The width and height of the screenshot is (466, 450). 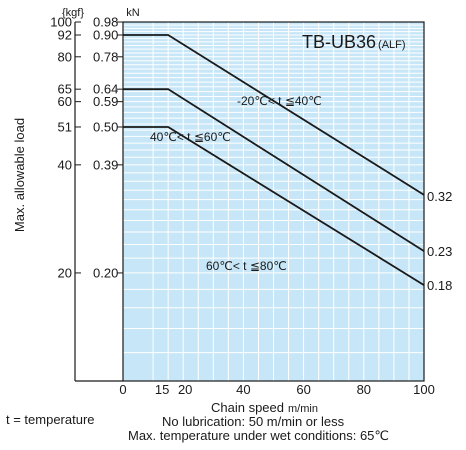 I want to click on x-axis-unit: m/min, so click(x=303, y=409).